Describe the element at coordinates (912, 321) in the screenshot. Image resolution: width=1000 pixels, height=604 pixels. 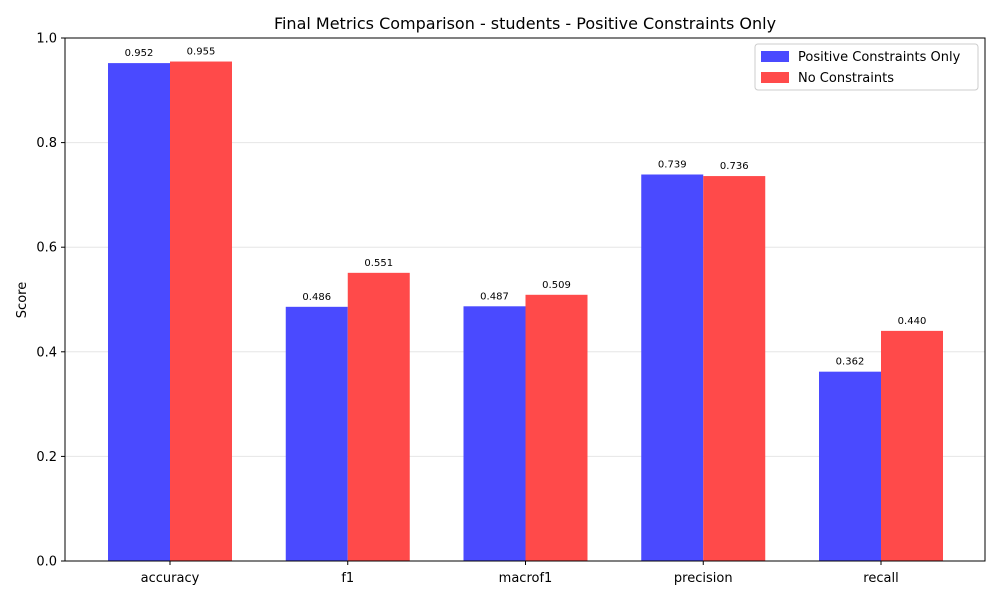
I see `bar-value-label: 0.440` at that location.